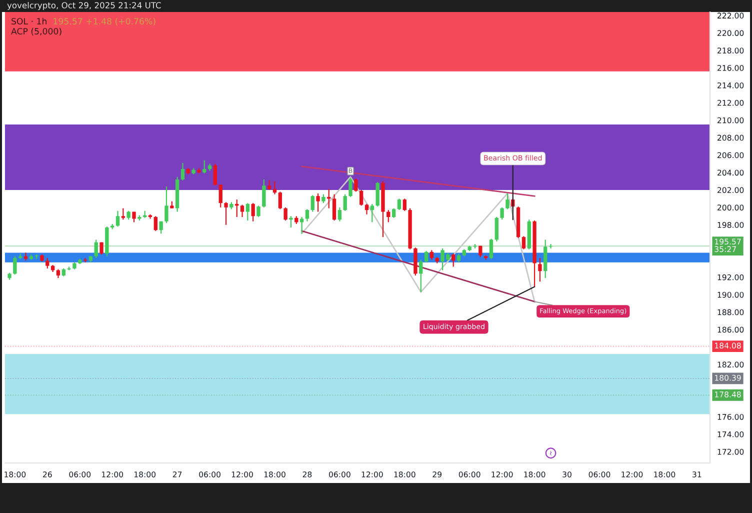  What do you see at coordinates (29, 21) in the screenshot?
I see `text: SOL · 1h` at bounding box center [29, 21].